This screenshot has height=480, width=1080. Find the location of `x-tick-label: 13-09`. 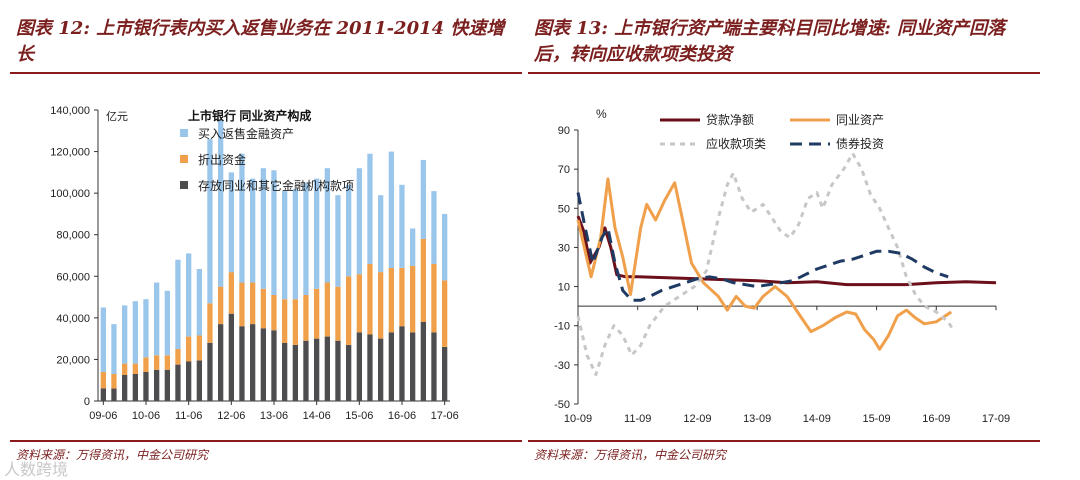

x-tick-label: 13-09 is located at coordinates (757, 419).